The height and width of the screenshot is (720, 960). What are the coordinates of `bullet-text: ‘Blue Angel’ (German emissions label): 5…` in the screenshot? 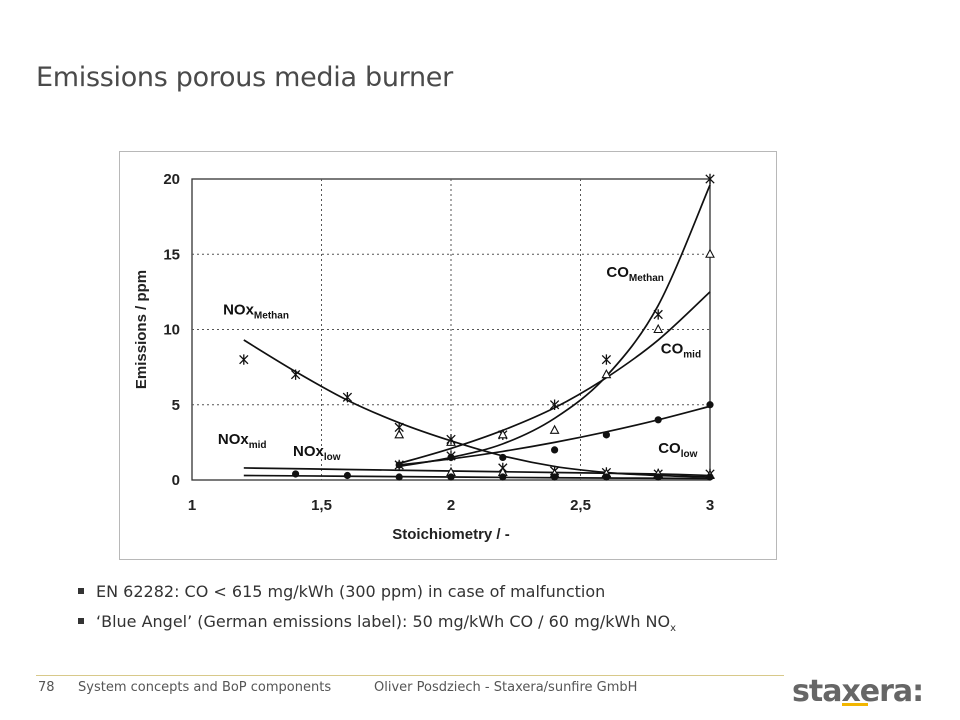 It's located at (383, 621).